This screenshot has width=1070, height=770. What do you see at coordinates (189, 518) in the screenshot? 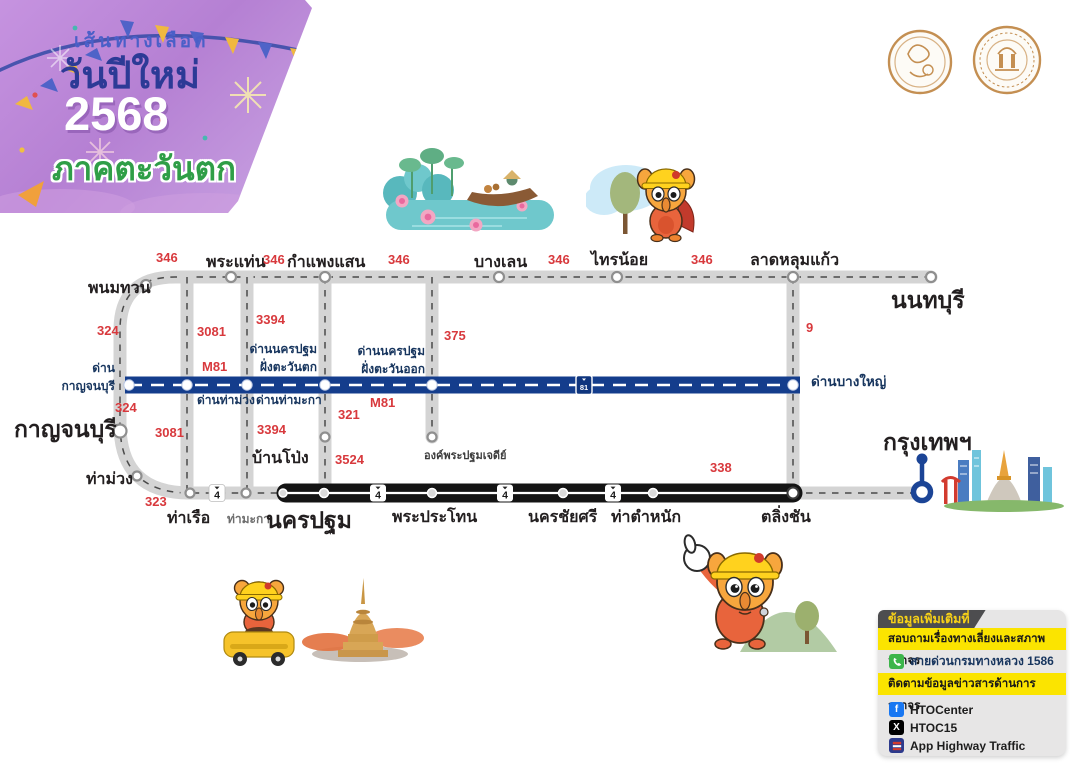
I see `station-label: ท่าเรือ` at bounding box center [189, 518].